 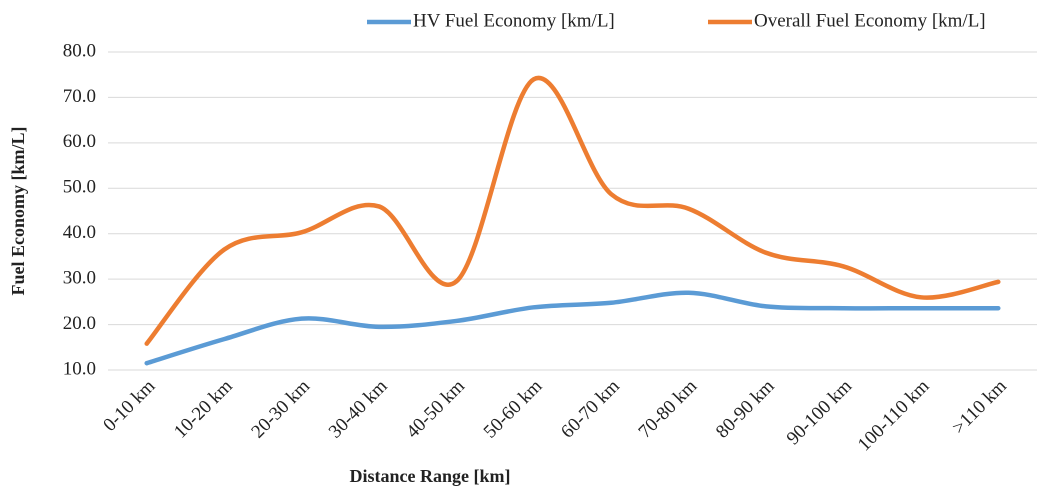 What do you see at coordinates (79, 96) in the screenshot?
I see `y-tick-label: 70.0` at bounding box center [79, 96].